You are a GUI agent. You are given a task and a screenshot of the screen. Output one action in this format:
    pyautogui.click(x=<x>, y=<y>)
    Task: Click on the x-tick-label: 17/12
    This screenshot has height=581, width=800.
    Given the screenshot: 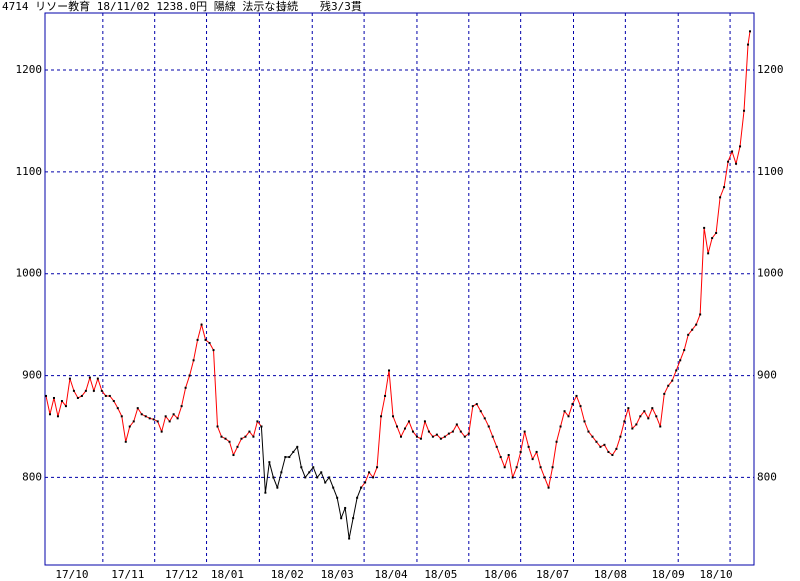 What is the action you would take?
    pyautogui.click(x=181, y=574)
    